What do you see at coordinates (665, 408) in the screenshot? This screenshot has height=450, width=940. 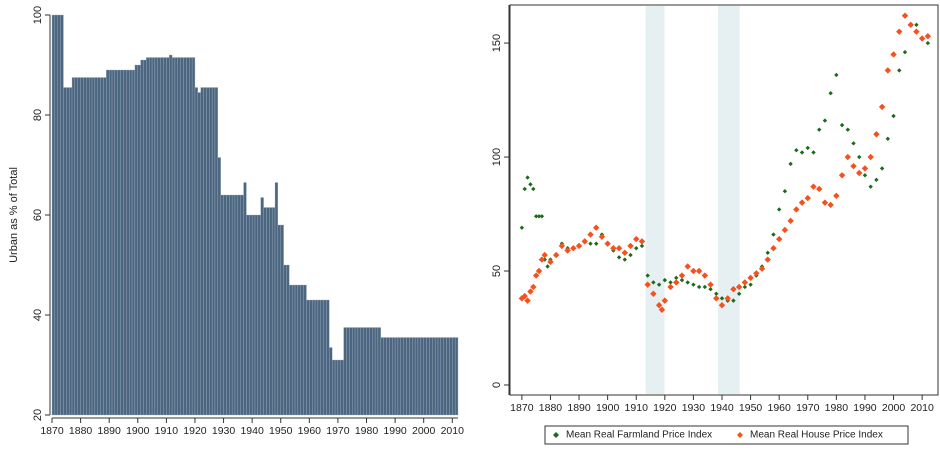 I see `x-tick-label: 1920` at bounding box center [665, 408].